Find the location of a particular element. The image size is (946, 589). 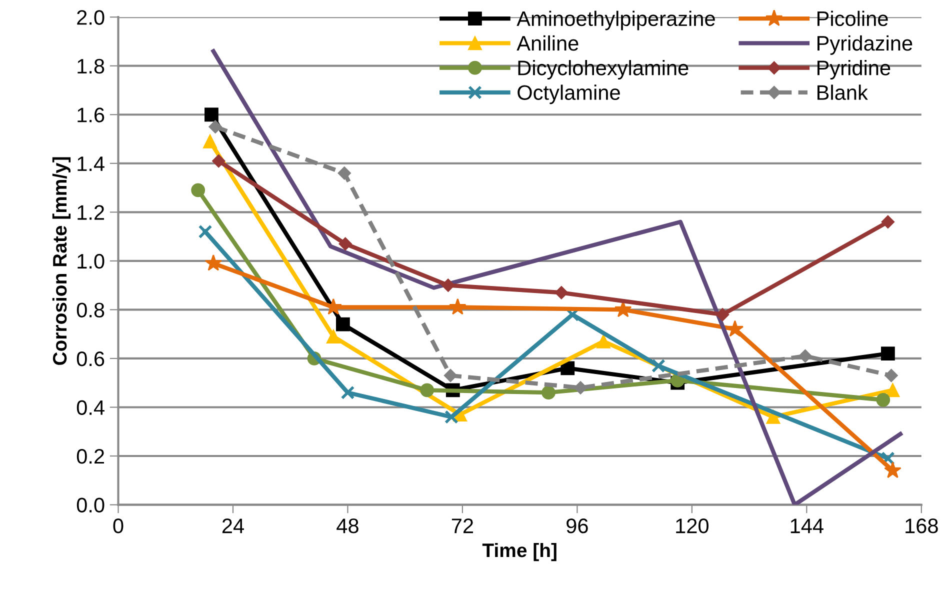

x-axis-title: Time [h] is located at coordinates (519, 552).